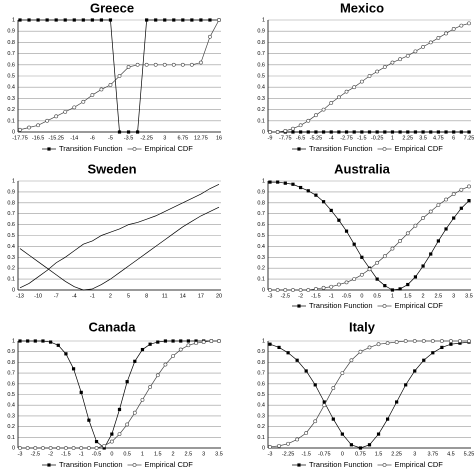 This screenshot has width=474, height=474. What do you see at coordinates (74, 296) in the screenshot?
I see `x-tick-label: -4` at bounding box center [74, 296].